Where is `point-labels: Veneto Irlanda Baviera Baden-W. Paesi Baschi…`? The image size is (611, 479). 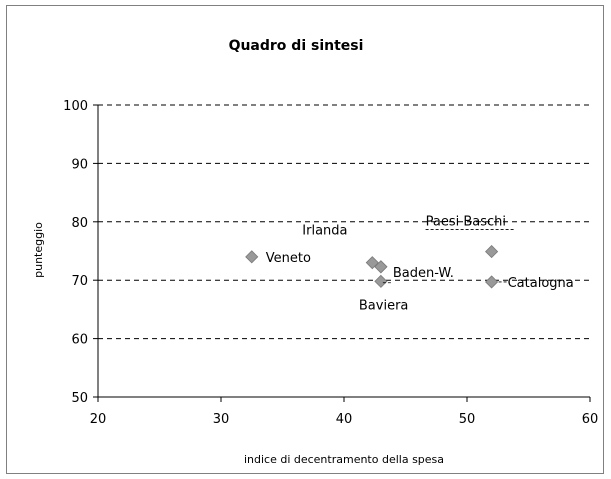 point-labels: Veneto Irlanda Baviera Baden-W. Paesi Baschi… is located at coordinates (420, 264).